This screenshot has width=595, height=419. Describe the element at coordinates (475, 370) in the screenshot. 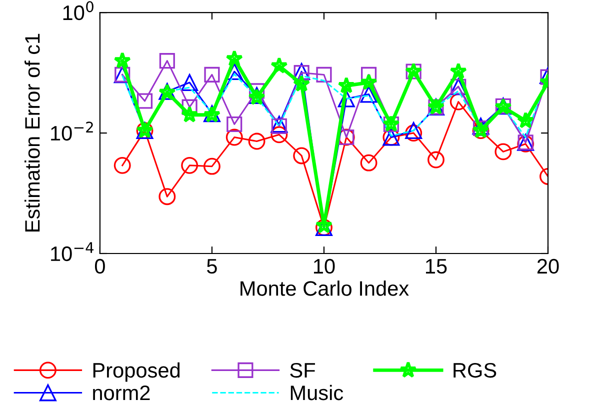

I see `legend-label: RGS` at that location.